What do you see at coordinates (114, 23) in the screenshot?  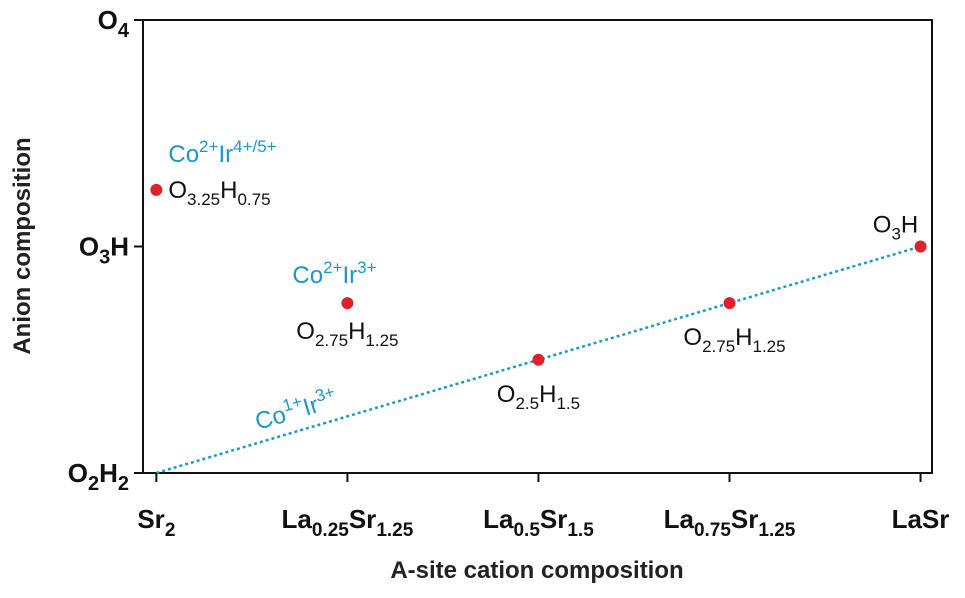 I see `y-tick-label: O4` at bounding box center [114, 23].